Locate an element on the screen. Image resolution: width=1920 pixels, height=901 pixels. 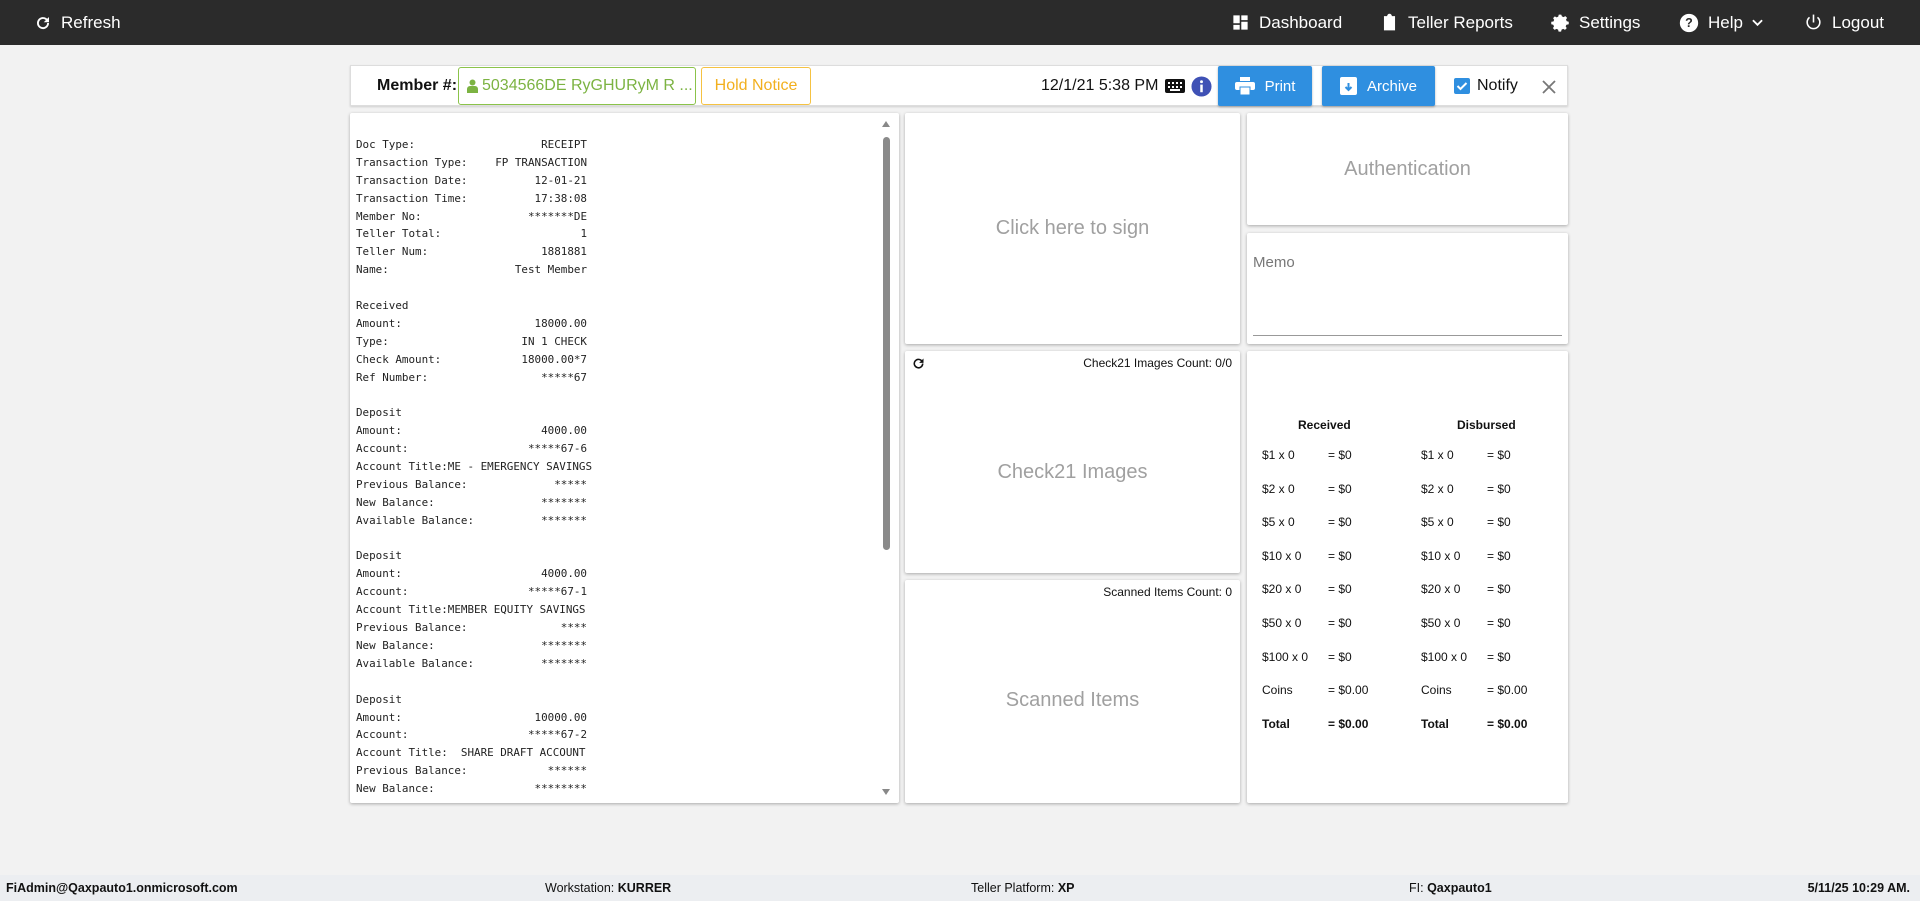
disbursed-denomination: Coins is located at coordinates (1436, 690).